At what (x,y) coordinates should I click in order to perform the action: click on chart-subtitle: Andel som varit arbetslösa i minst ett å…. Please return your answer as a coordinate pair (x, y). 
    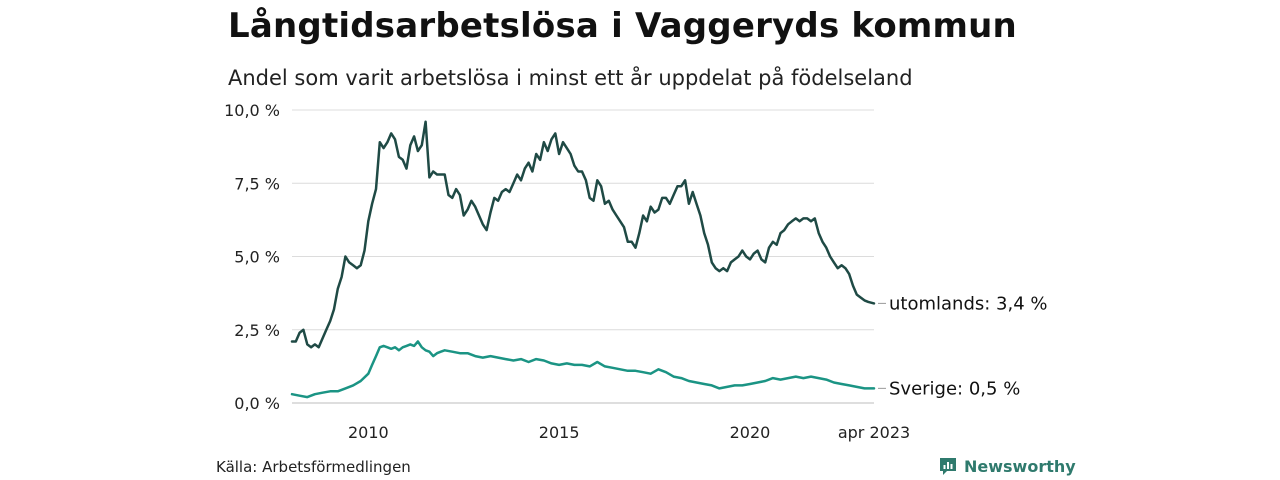
    Looking at the image, I should click on (570, 78).